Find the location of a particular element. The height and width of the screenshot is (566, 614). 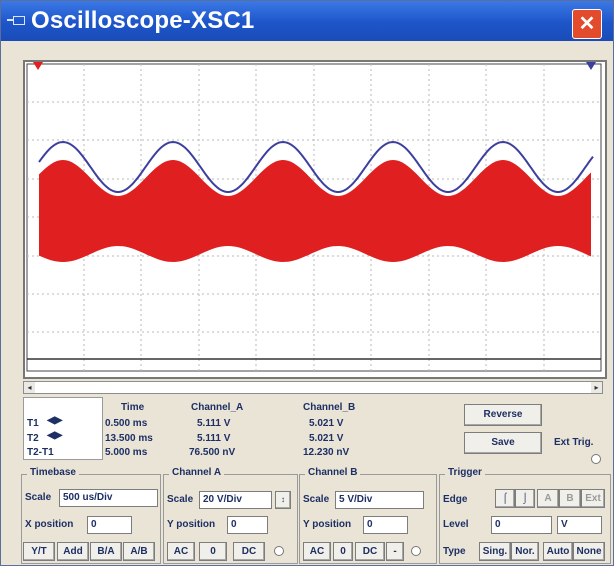

channel-b-dc-button: DC is located at coordinates (370, 551).